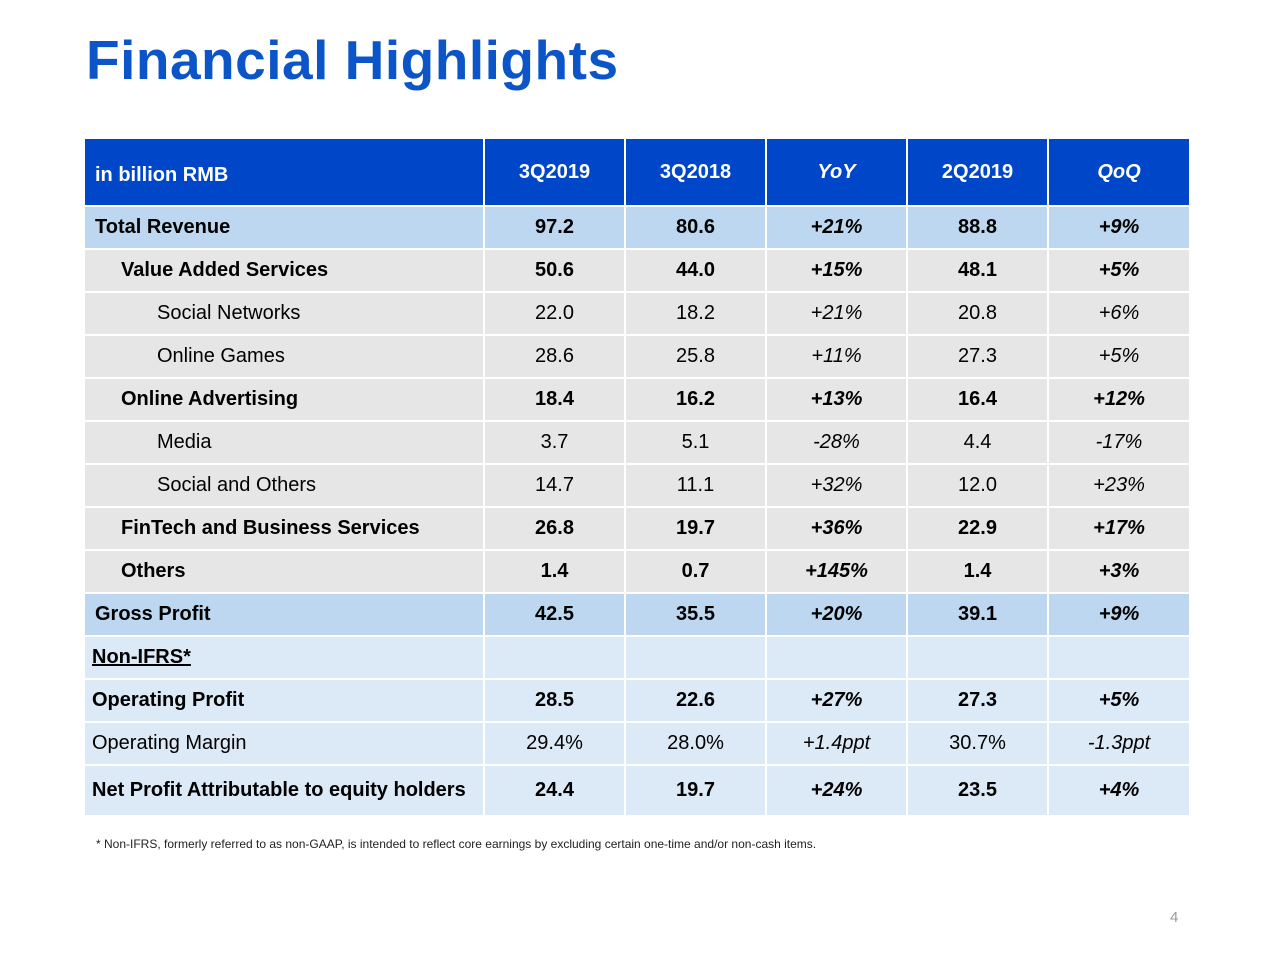  Describe the element at coordinates (284, 571) in the screenshot. I see `row-label: Others` at that location.